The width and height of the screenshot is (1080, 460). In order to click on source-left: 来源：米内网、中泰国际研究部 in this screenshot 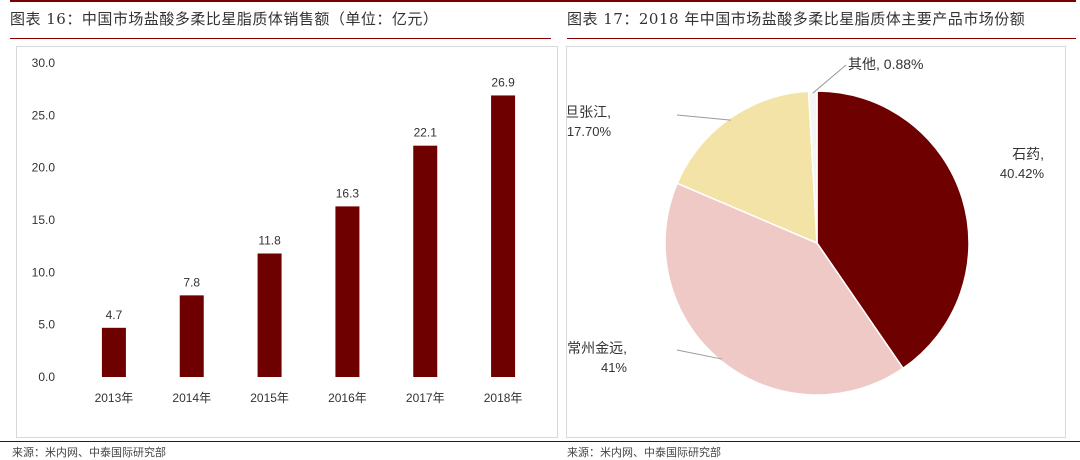, I will do `click(89, 452)`.